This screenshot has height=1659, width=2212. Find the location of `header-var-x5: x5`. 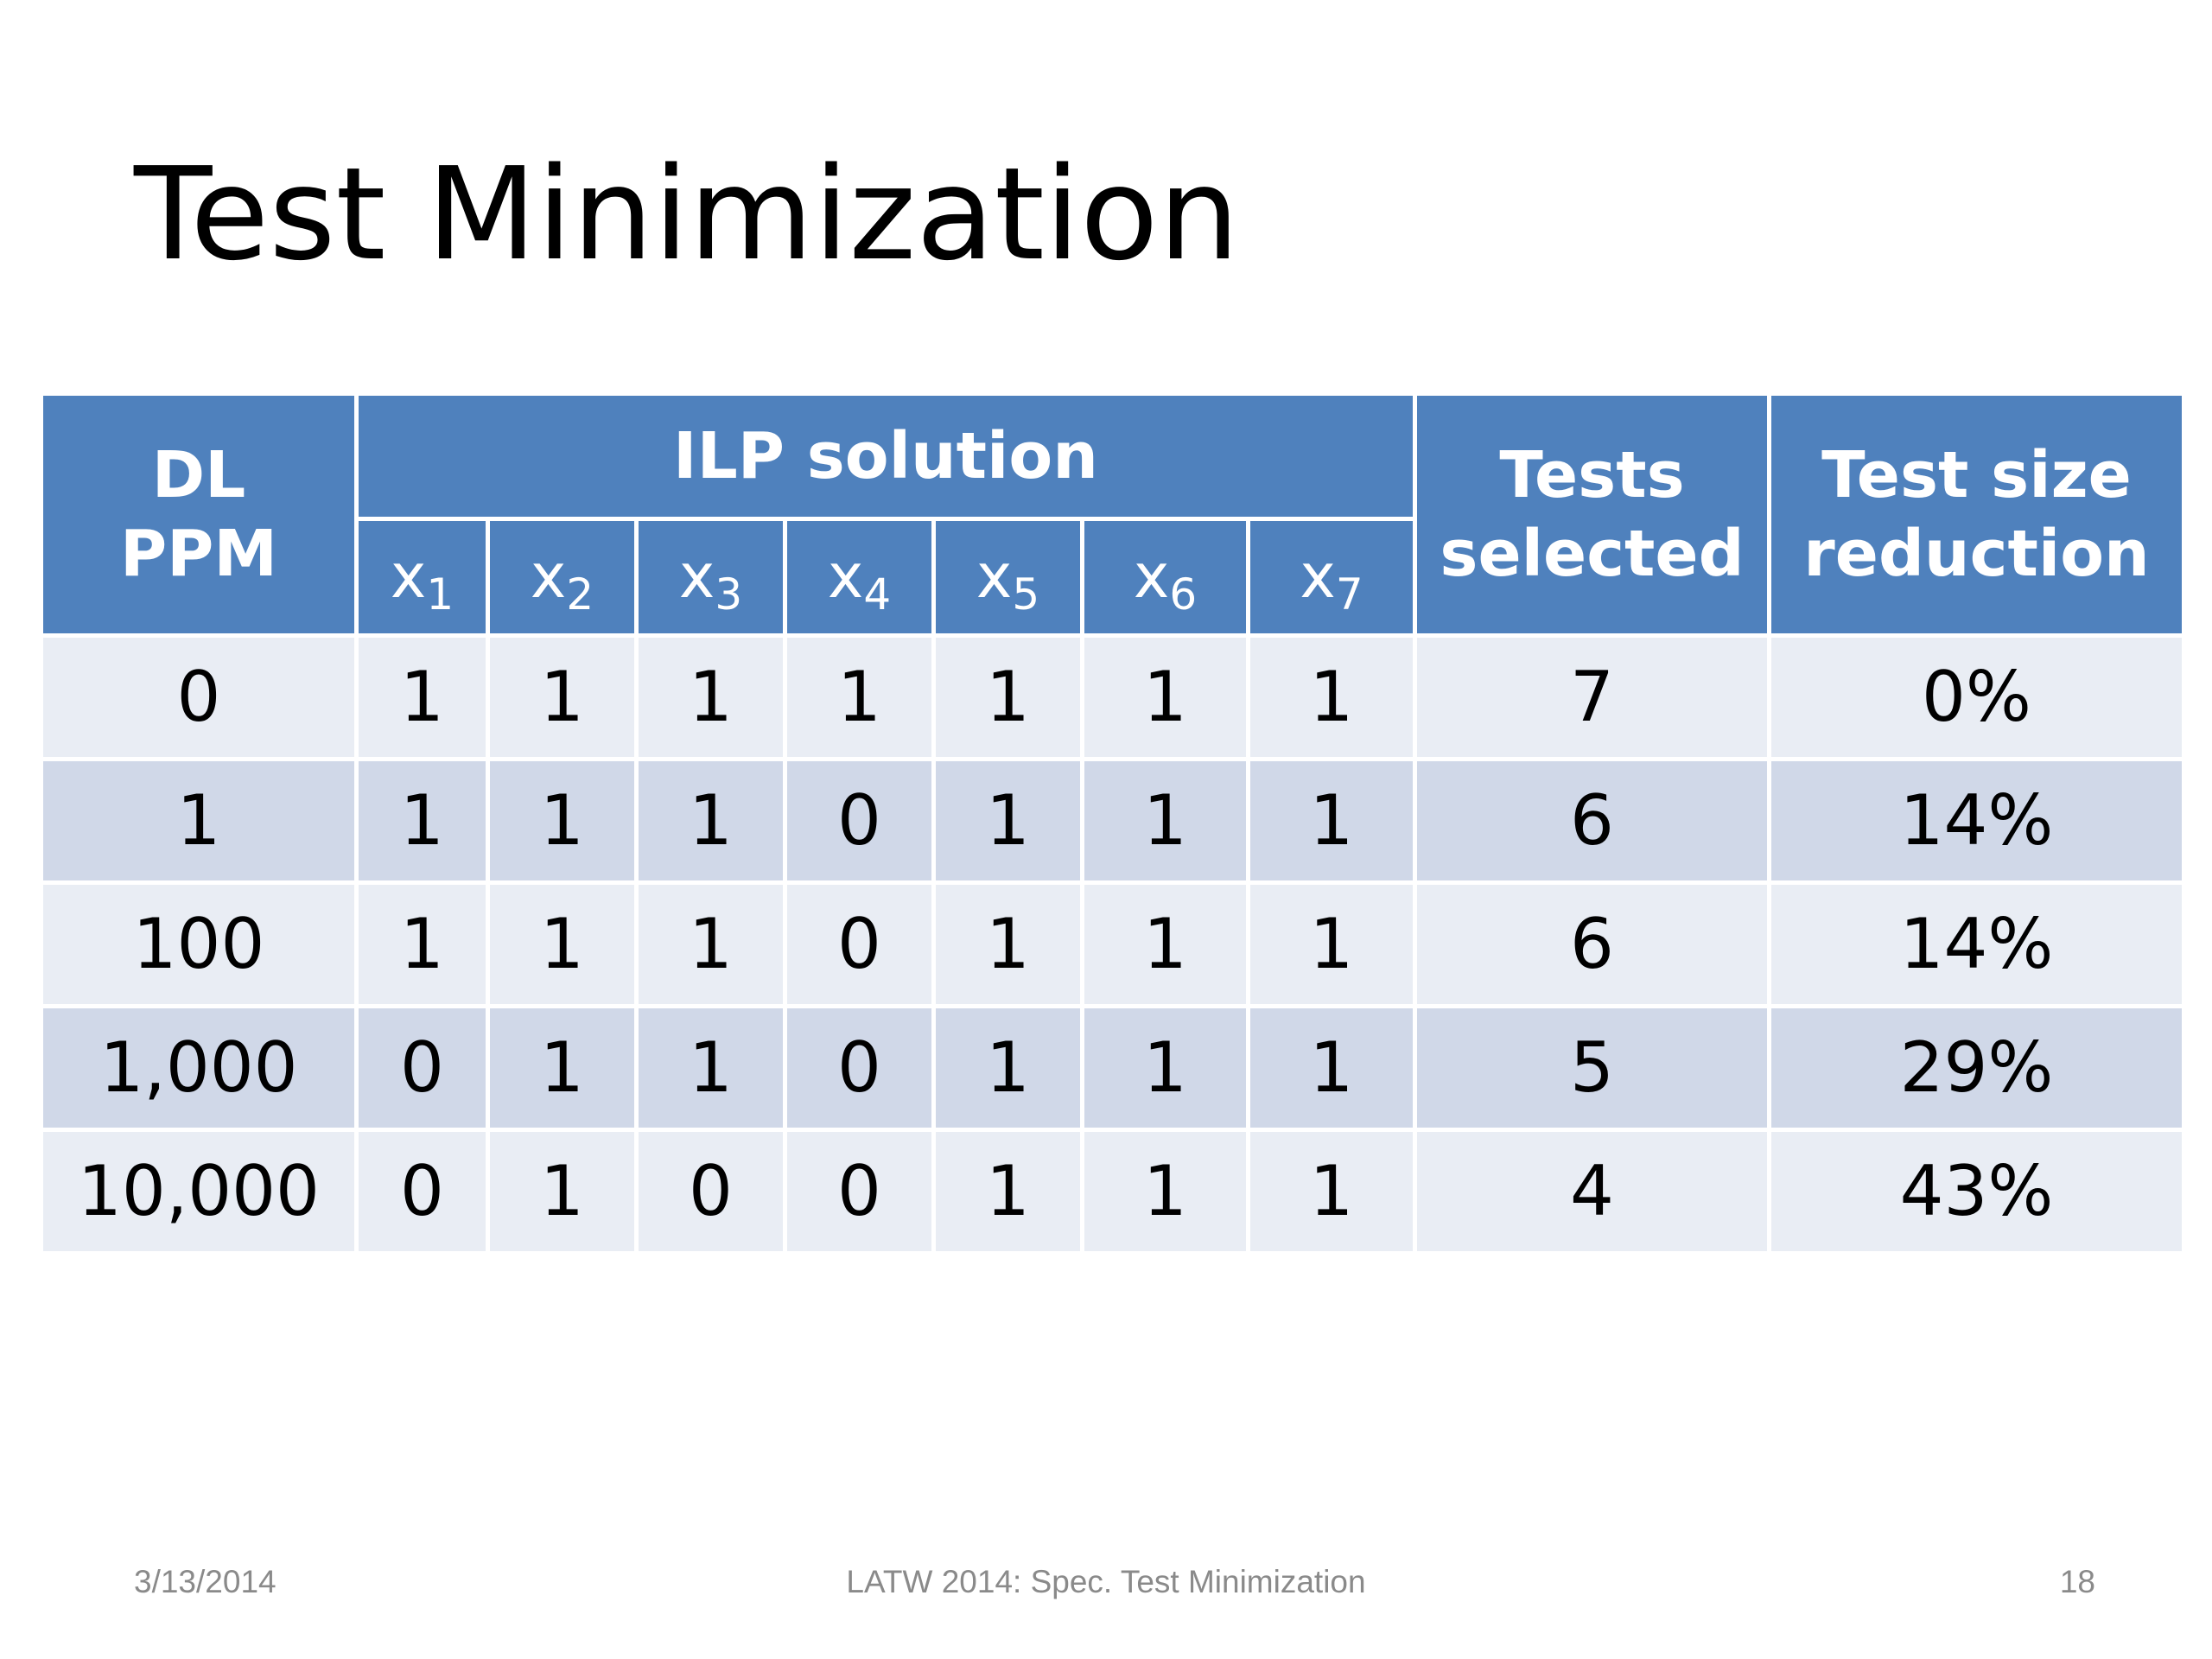

header-var-x5: x5 is located at coordinates (1007, 577).